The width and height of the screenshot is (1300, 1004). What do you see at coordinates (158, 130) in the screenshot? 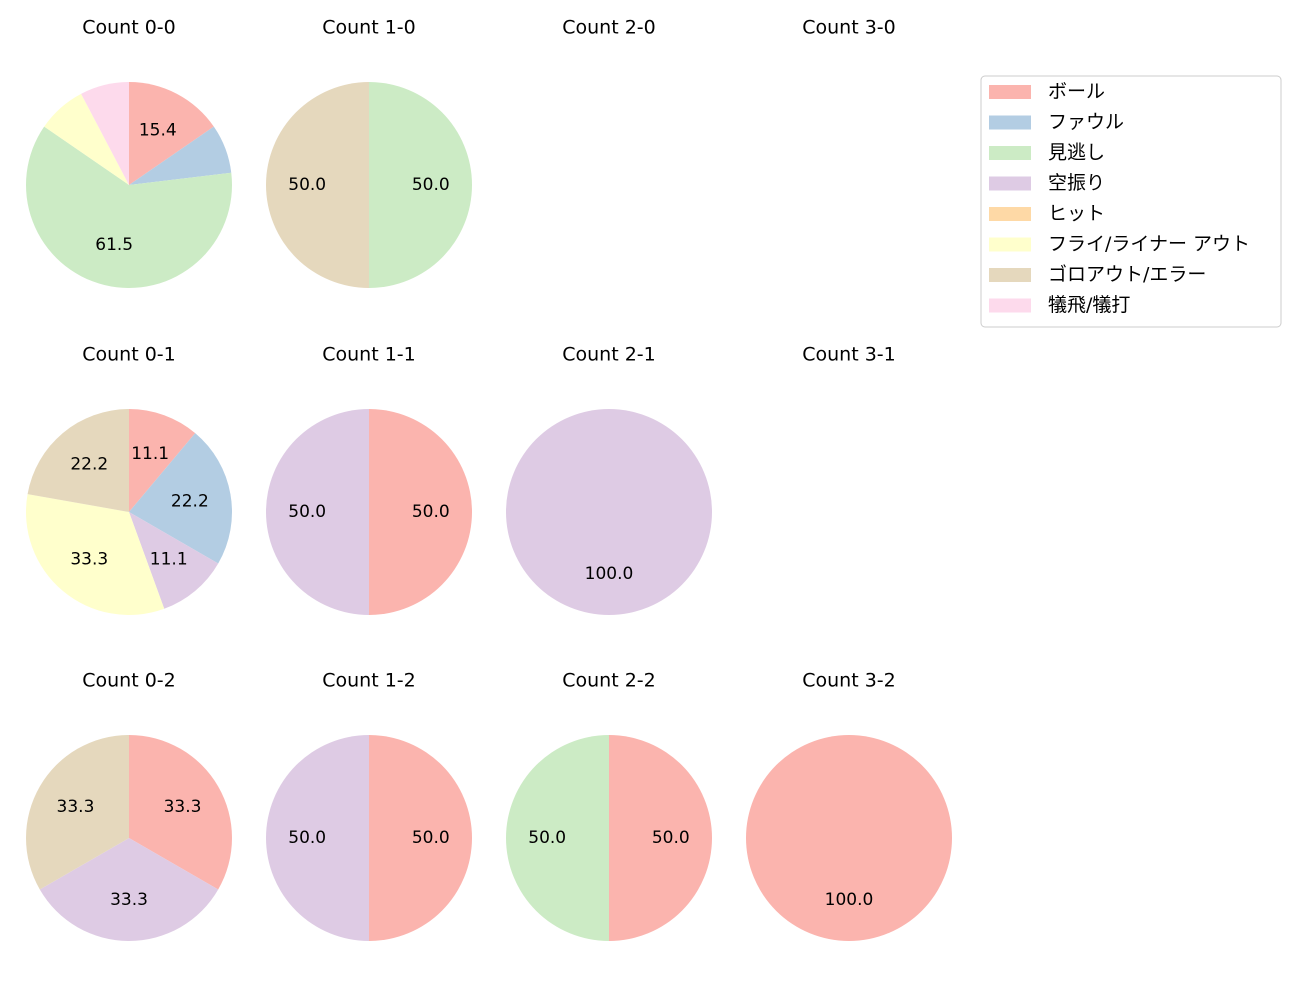
I see `slice-label: 15.4` at bounding box center [158, 130].